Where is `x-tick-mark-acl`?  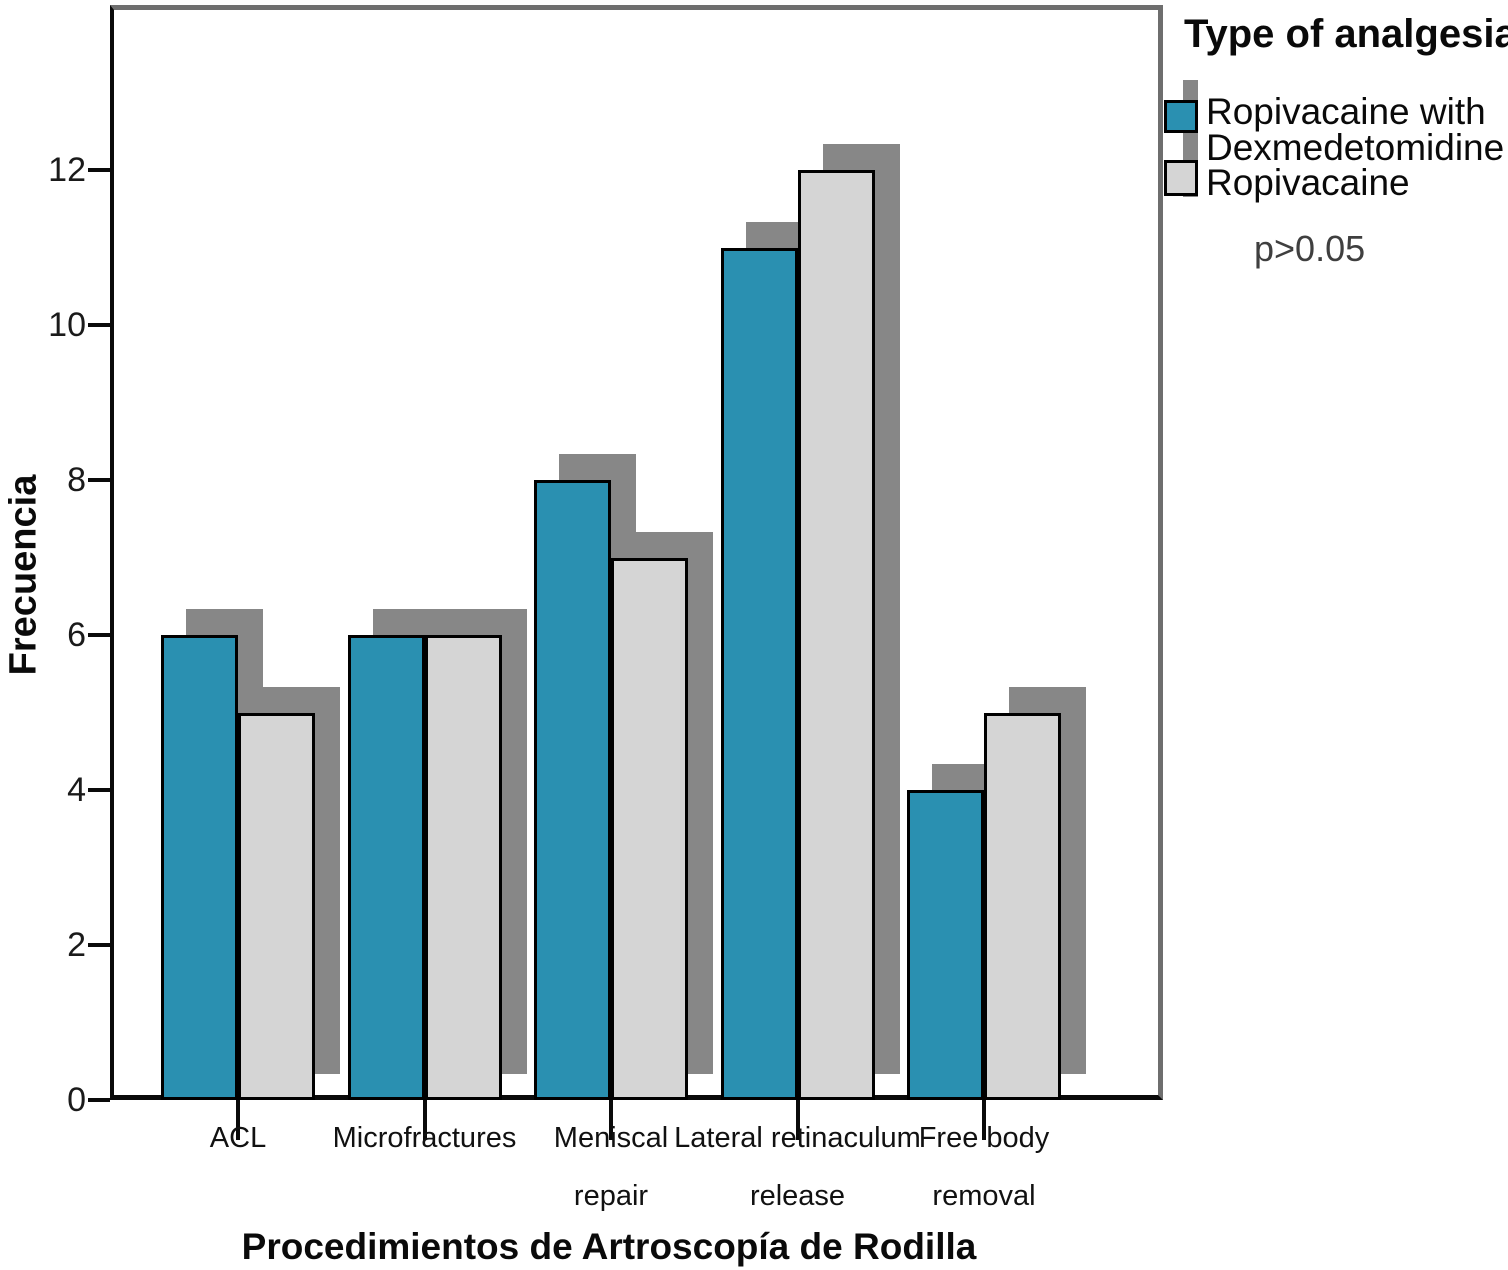 x-tick-mark-acl is located at coordinates (238, 1120).